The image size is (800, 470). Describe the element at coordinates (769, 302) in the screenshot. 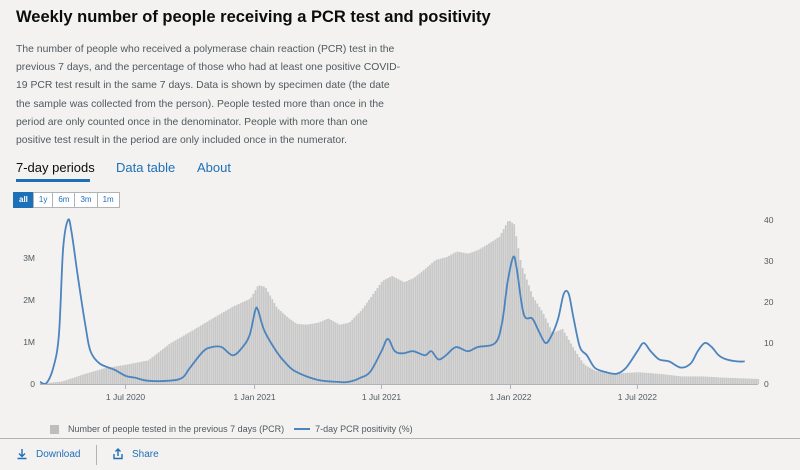

I see `y-right-tick-label: 20` at that location.